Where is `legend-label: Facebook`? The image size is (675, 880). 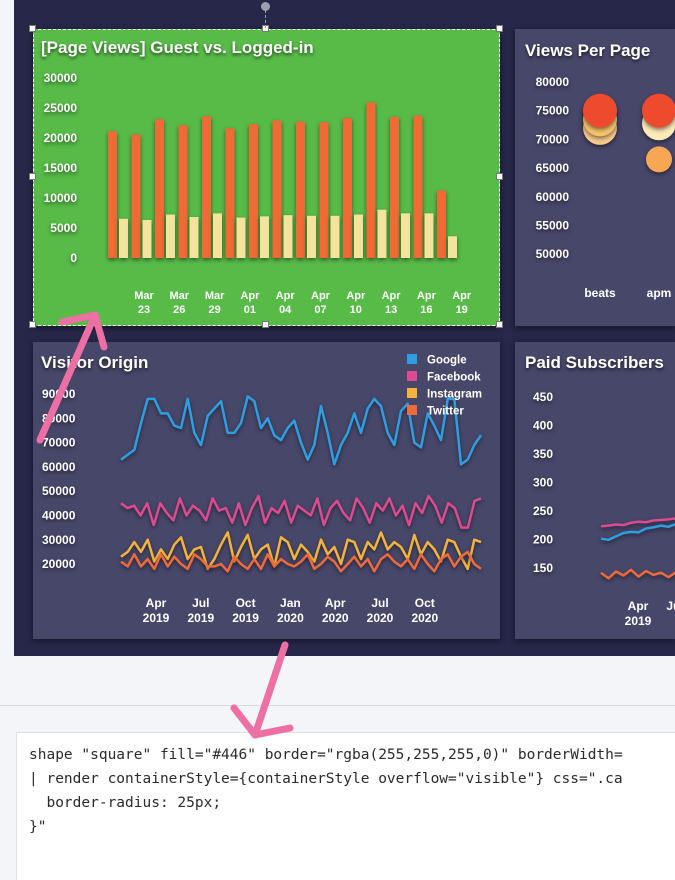
legend-label: Facebook is located at coordinates (454, 378).